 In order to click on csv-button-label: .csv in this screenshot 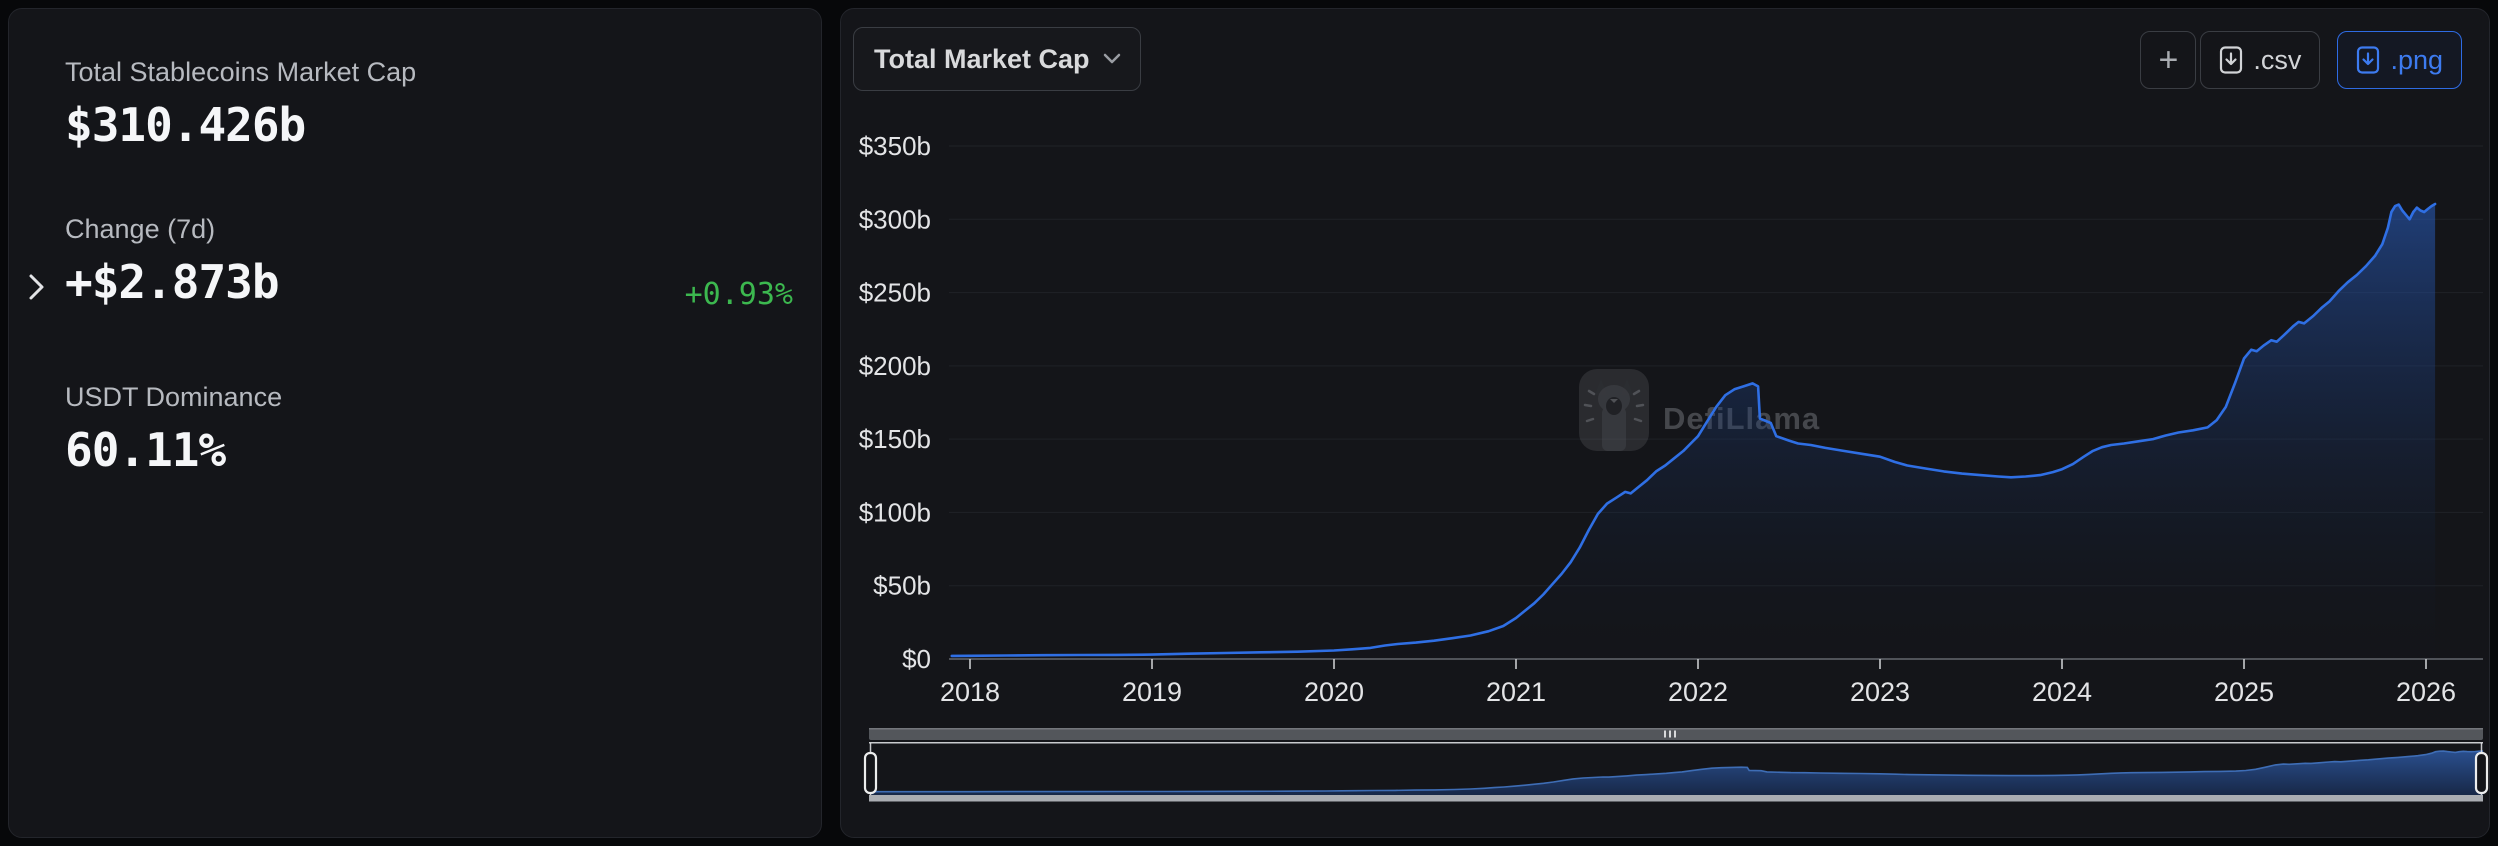, I will do `click(2277, 59)`.